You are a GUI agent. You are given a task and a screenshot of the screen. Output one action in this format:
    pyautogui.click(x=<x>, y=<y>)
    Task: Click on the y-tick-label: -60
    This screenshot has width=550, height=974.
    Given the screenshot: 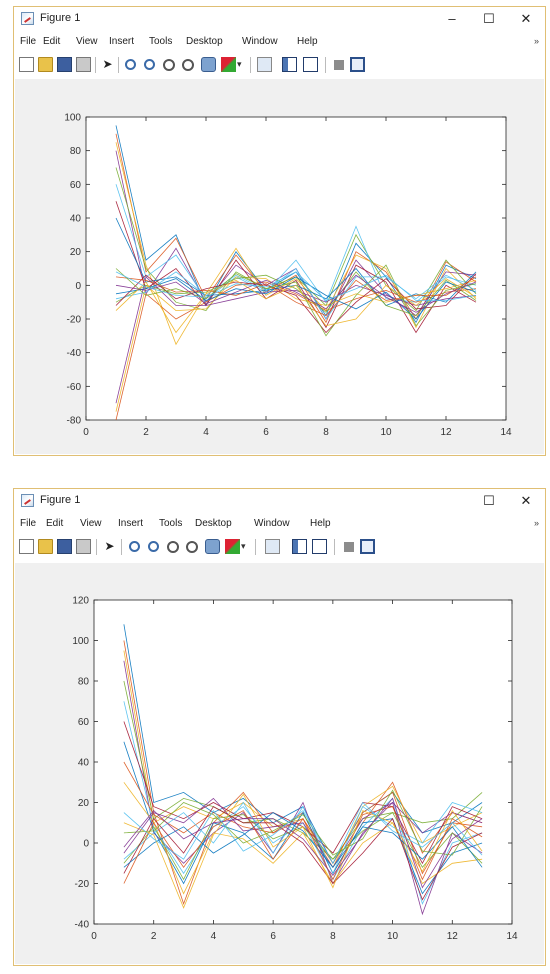 What is the action you would take?
    pyautogui.click(x=74, y=387)
    